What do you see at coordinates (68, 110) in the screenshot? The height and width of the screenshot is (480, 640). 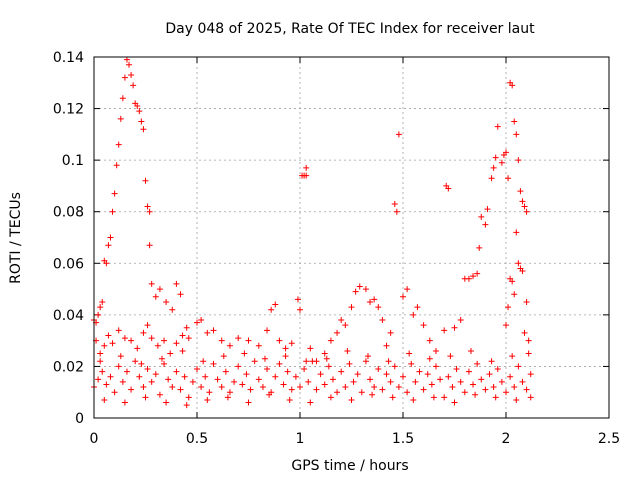 I see `y-tick-label: 0.12` at bounding box center [68, 110].